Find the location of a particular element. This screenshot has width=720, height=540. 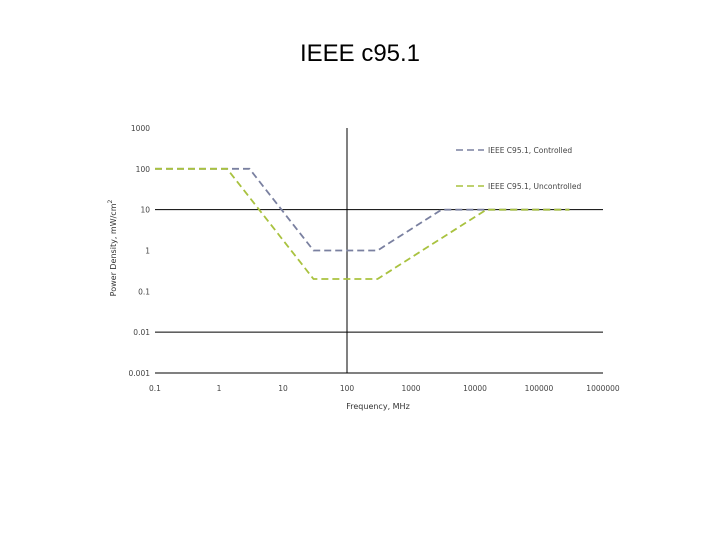

legend-label: IEEE C95.1, Uncontrolled is located at coordinates (534, 186).